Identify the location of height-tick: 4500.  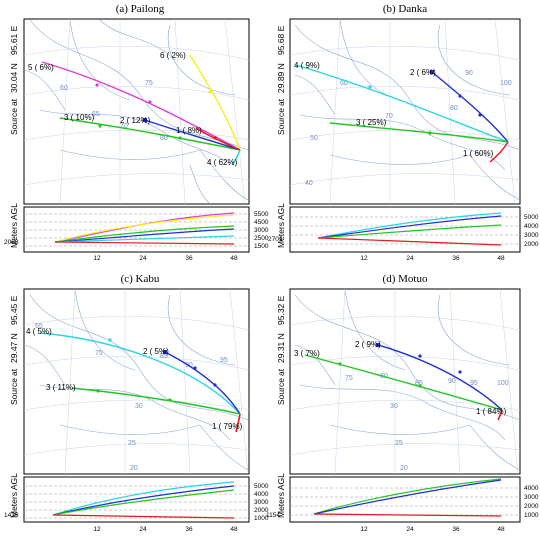
(261, 222).